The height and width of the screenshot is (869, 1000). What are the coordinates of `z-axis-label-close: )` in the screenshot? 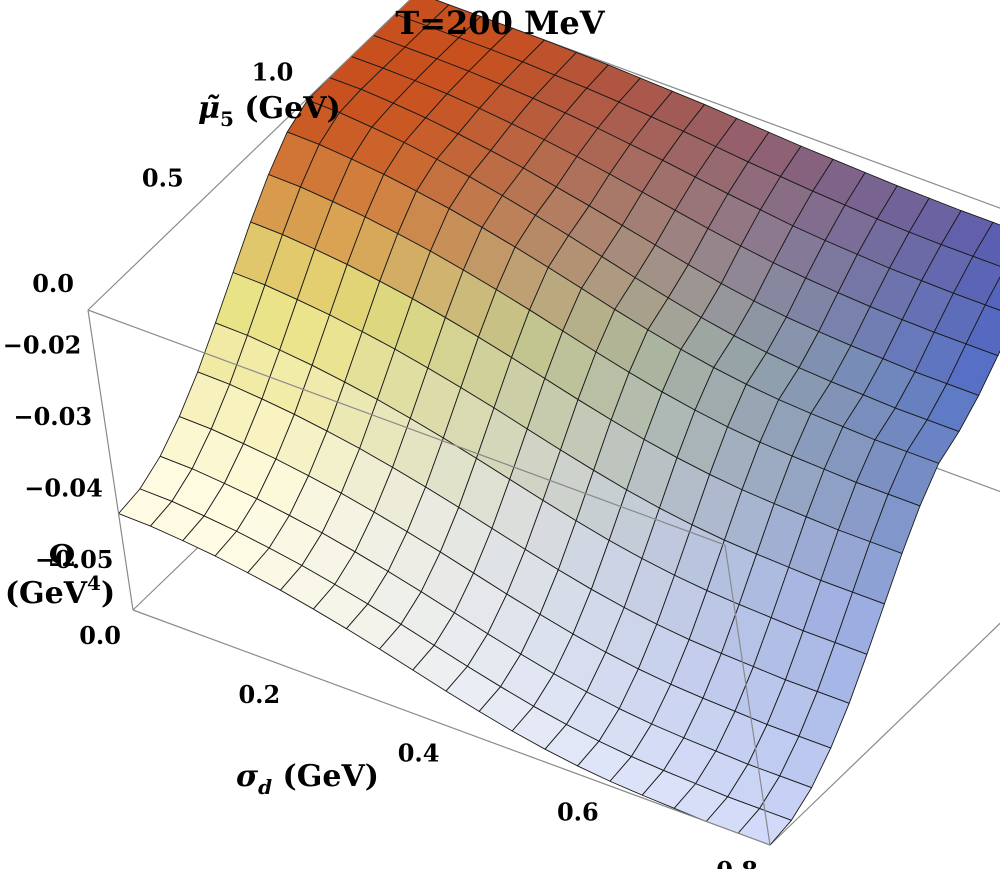 It's located at (108, 593).